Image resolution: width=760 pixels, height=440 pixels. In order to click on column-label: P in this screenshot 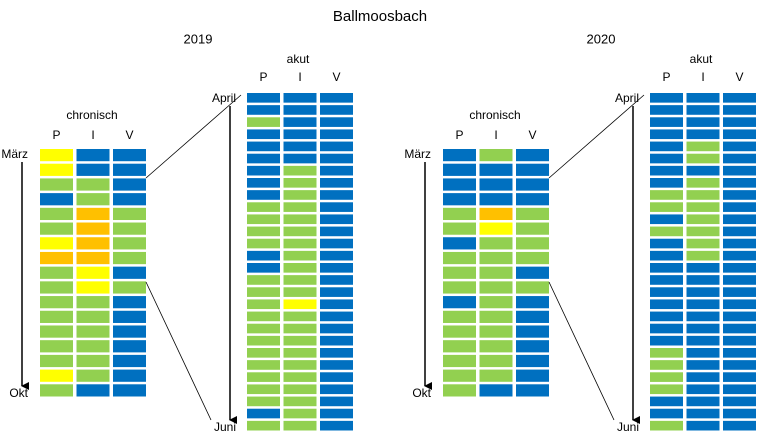, I will do `click(459, 135)`.